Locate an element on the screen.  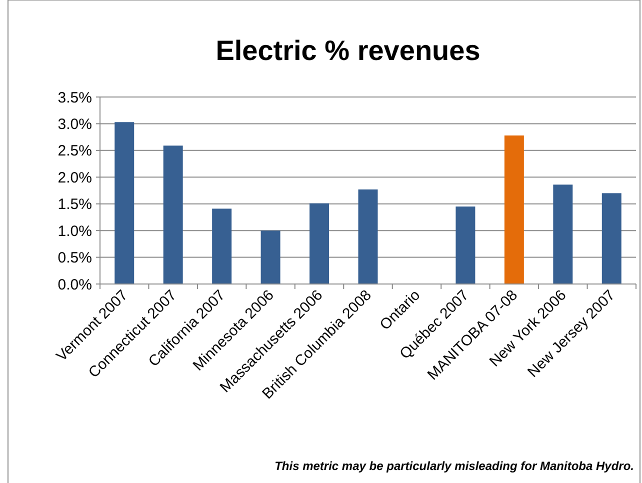
y-tick-label: 1.5% is located at coordinates (75, 205).